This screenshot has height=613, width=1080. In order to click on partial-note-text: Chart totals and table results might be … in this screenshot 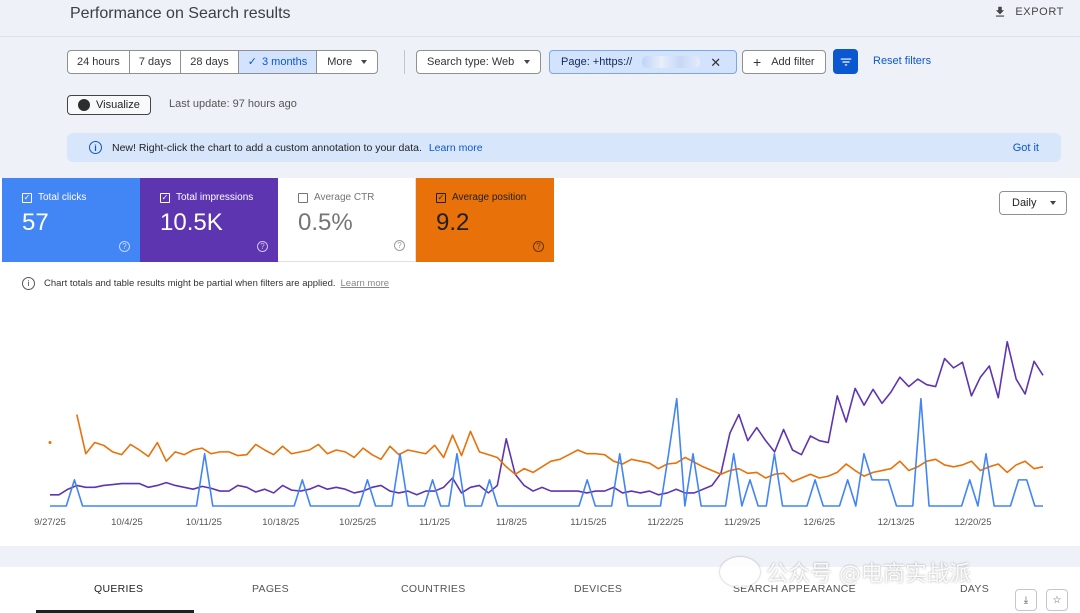, I will do `click(190, 283)`.